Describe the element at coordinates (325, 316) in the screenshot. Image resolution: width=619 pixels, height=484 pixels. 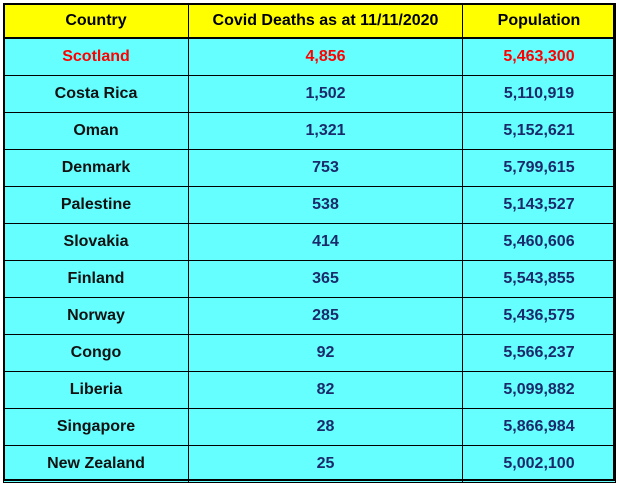
I see `deaths-cell: 285` at that location.